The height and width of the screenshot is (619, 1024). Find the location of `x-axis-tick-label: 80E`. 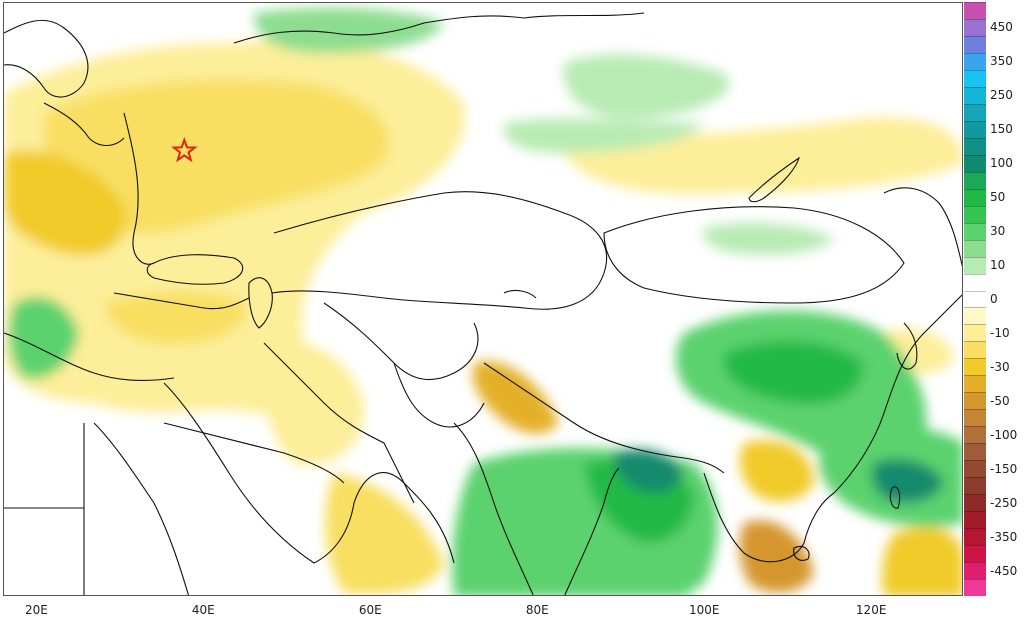

x-axis-tick-label: 80E is located at coordinates (537, 610).